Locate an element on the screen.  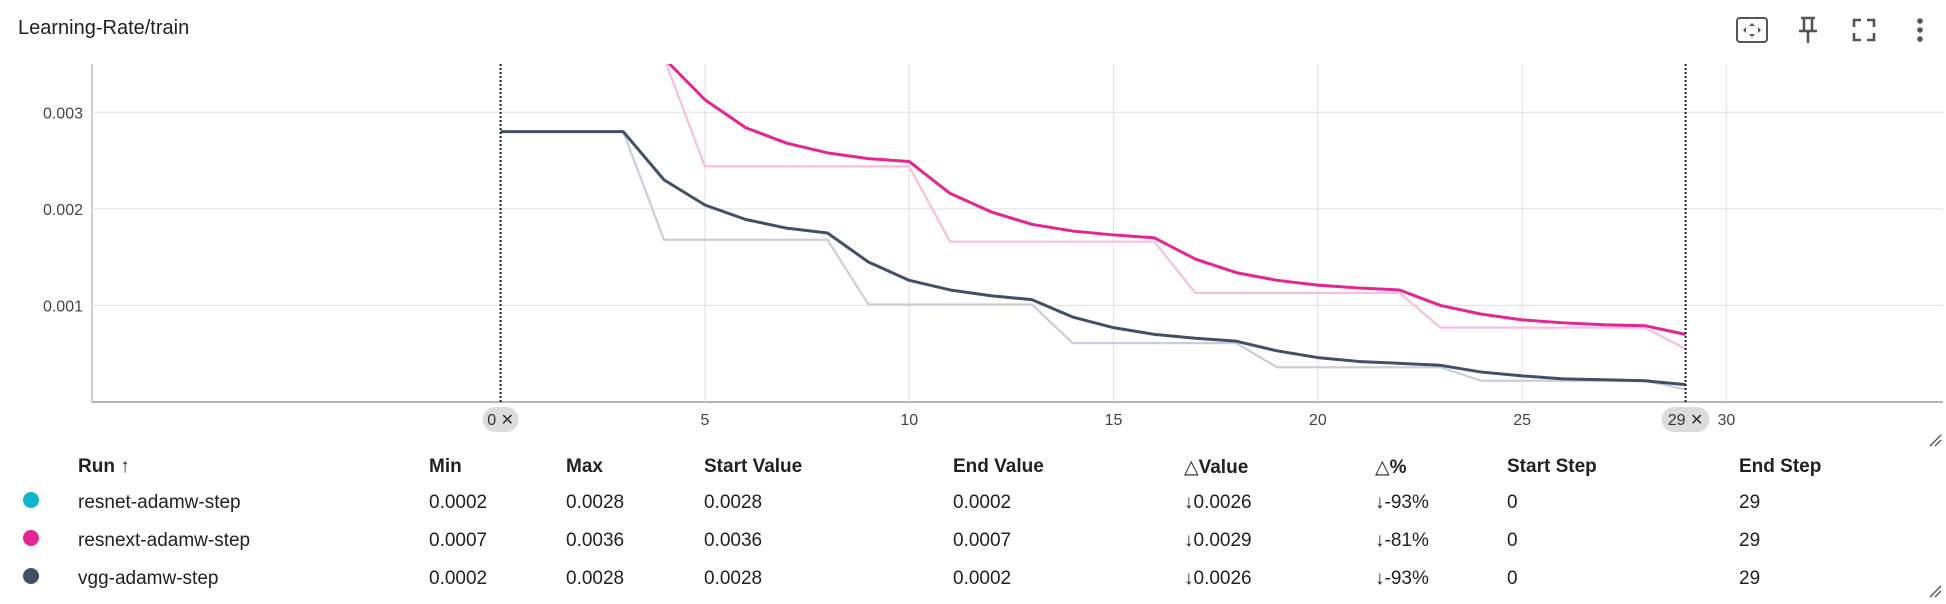
fullscreen-icon is located at coordinates (1864, 30).